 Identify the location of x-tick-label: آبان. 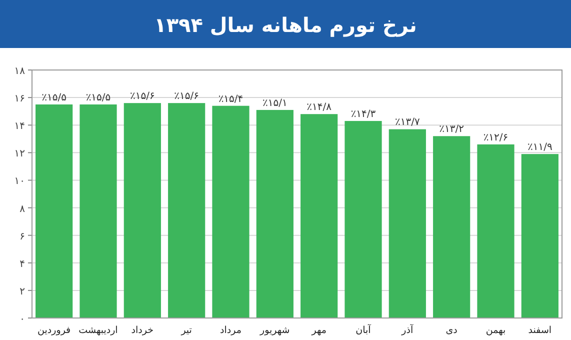
(364, 330).